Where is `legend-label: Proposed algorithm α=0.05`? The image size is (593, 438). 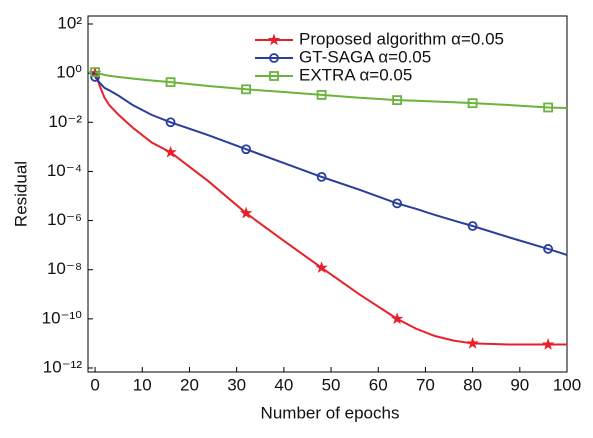
legend-label: Proposed algorithm α=0.05 is located at coordinates (401, 38).